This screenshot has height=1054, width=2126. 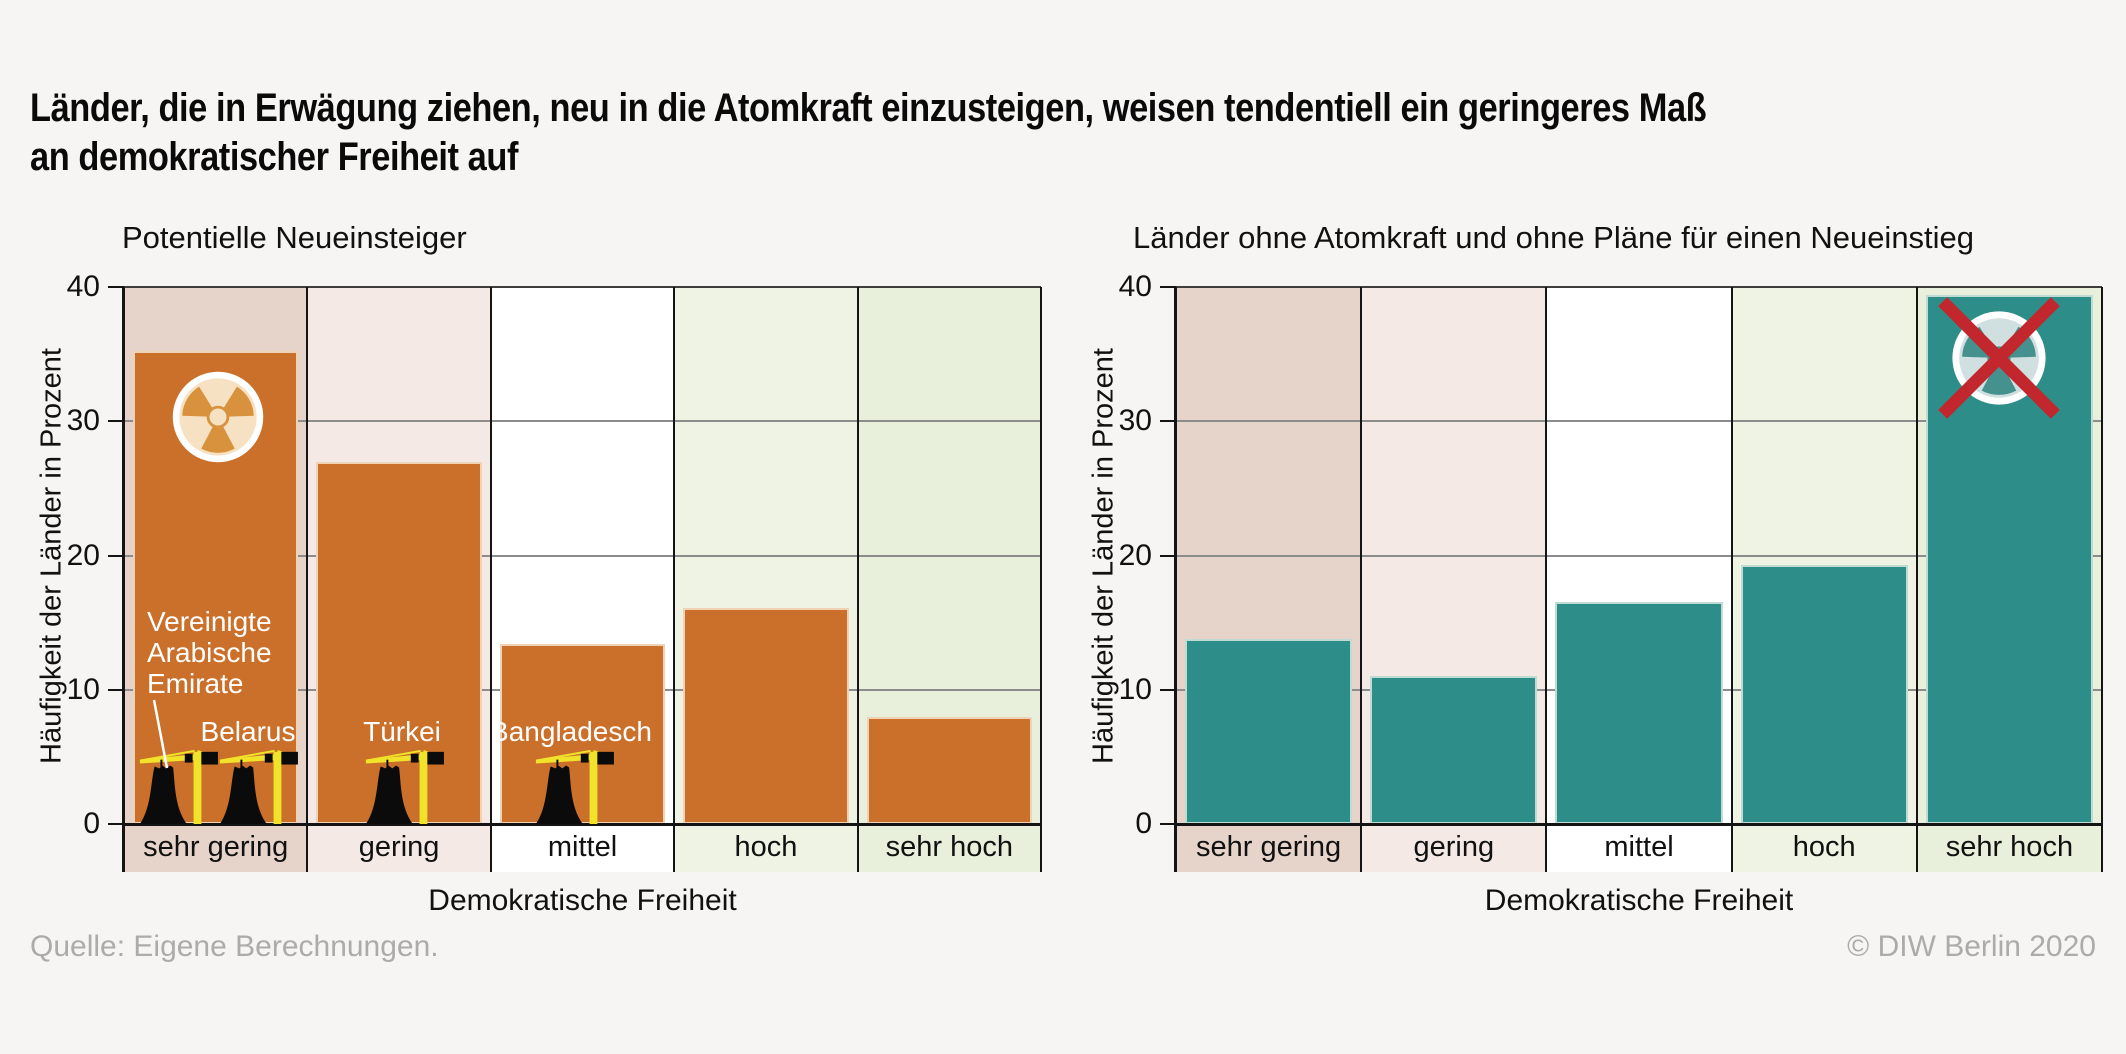 What do you see at coordinates (571, 731) in the screenshot?
I see `country-annotation: Bangladesch` at bounding box center [571, 731].